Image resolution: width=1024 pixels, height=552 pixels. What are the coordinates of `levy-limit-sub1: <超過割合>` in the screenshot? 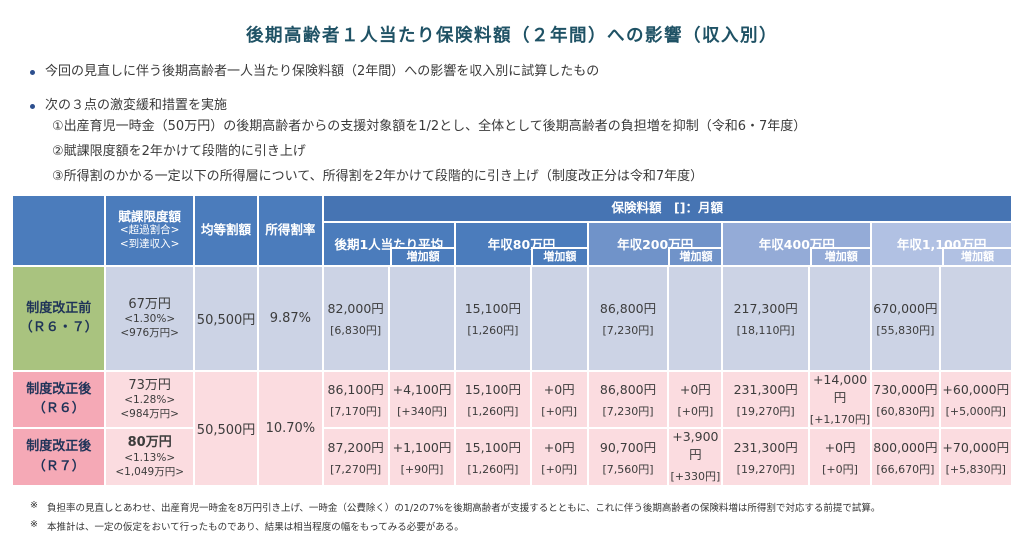 It's located at (149, 230).